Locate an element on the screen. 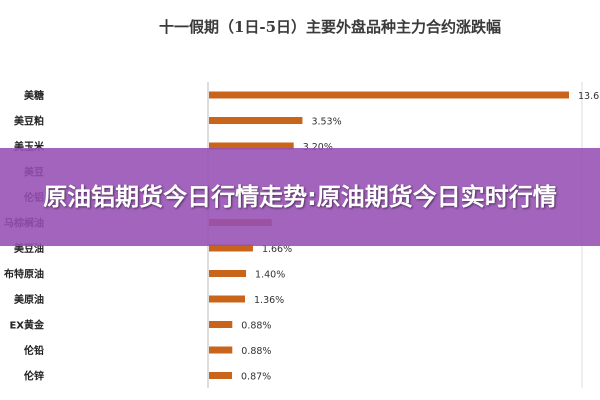 Image resolution: width=600 pixels, height=400 pixels. data-label: 3.53% is located at coordinates (326, 122).